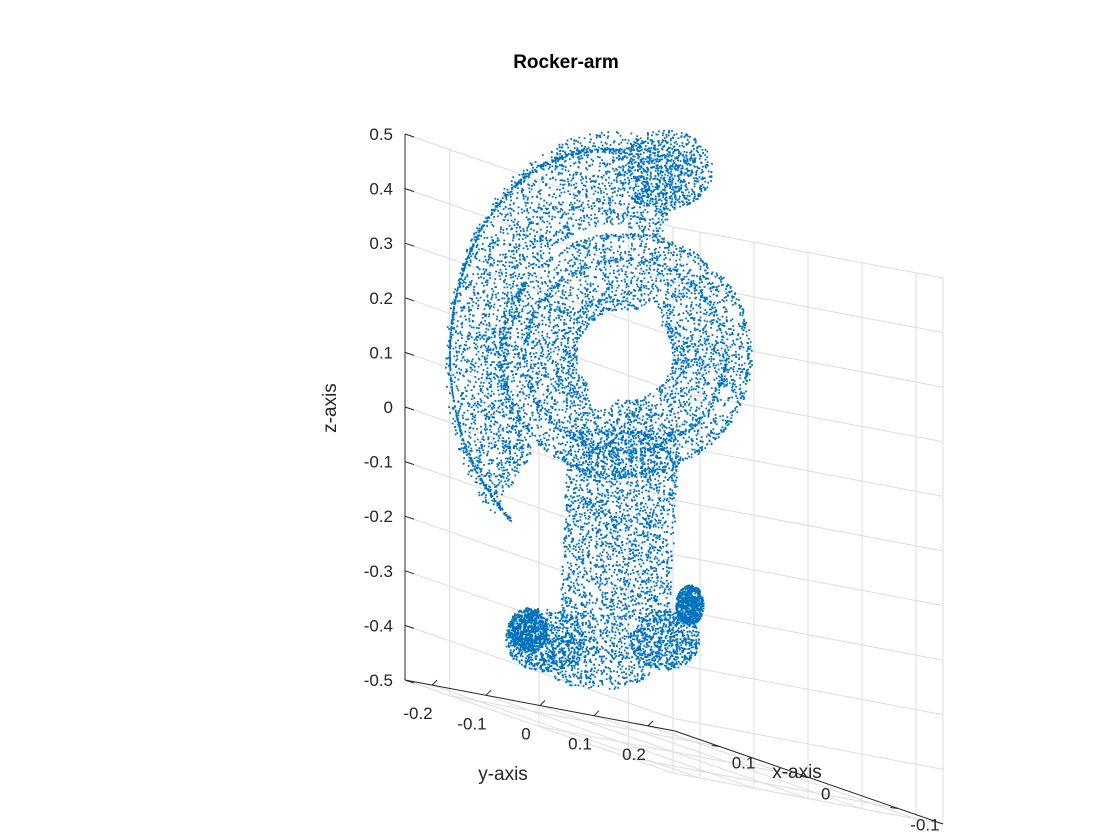  I want to click on z-tick-mark, so click(409, 517).